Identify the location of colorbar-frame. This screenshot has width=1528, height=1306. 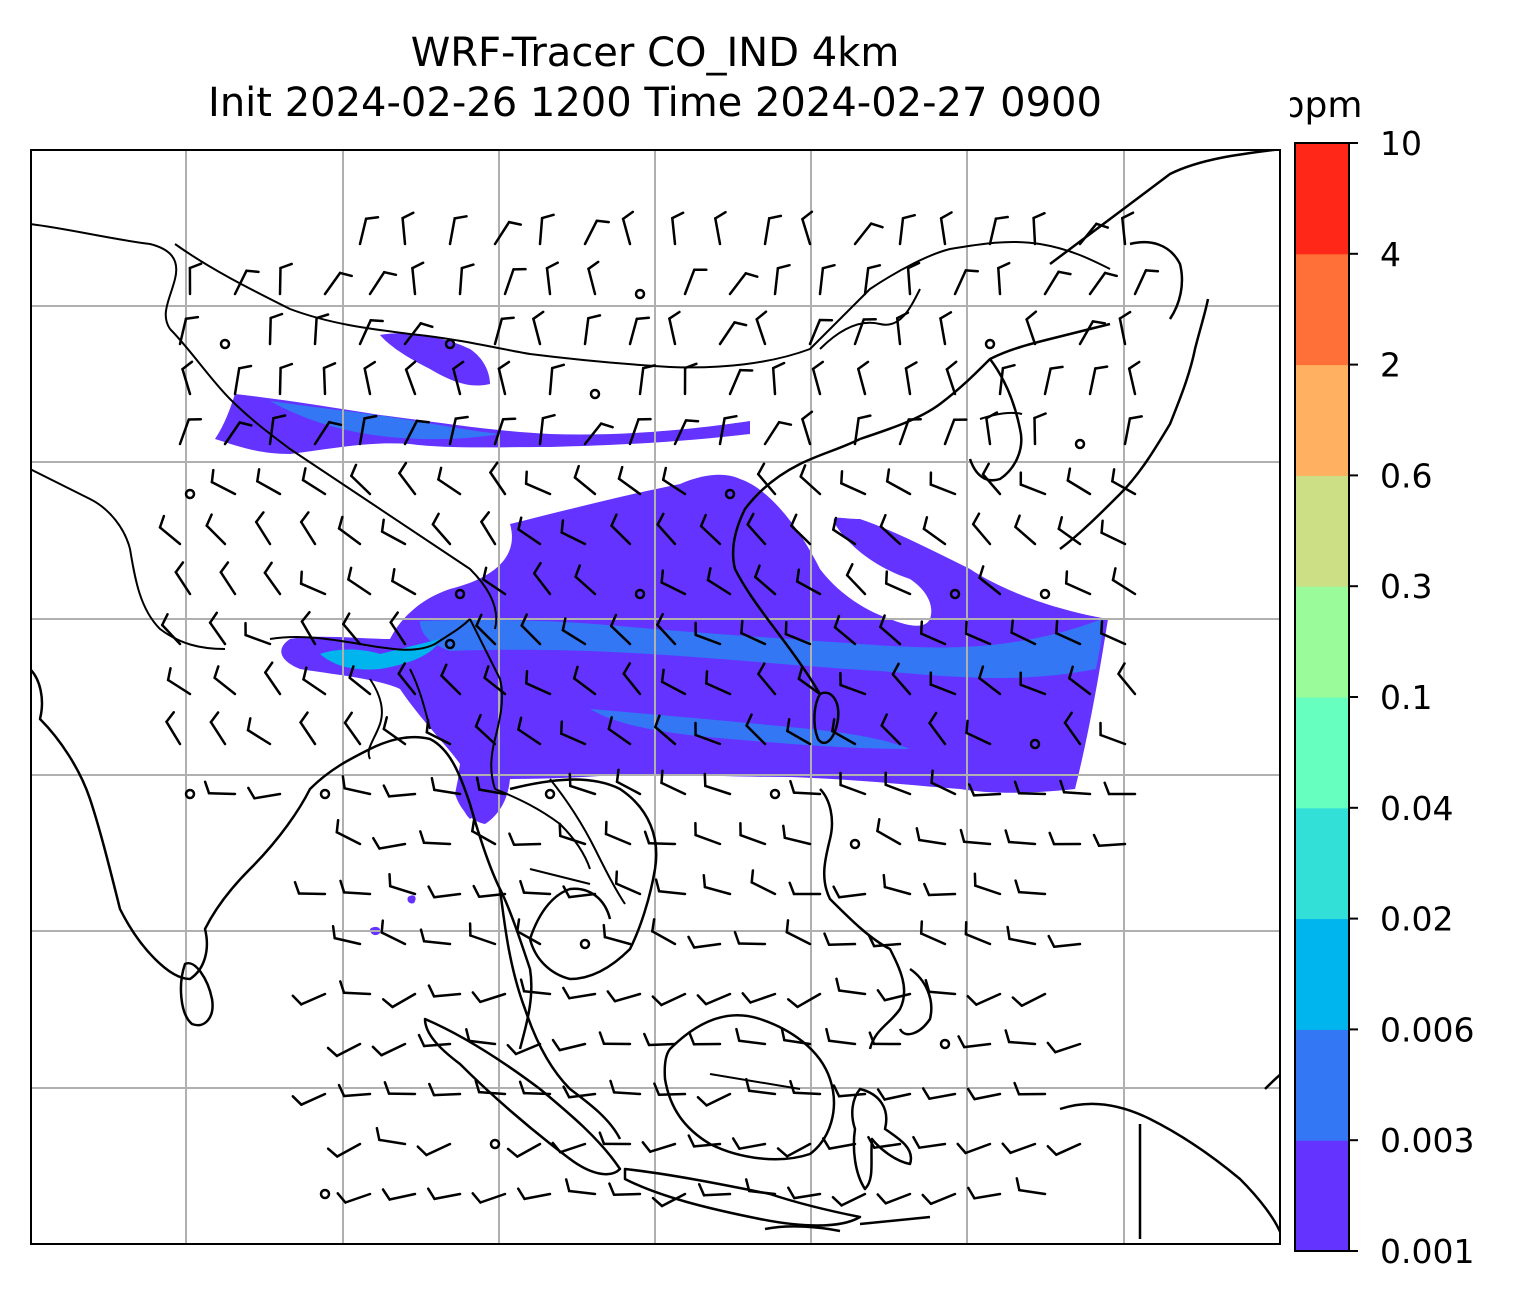
(1322, 697).